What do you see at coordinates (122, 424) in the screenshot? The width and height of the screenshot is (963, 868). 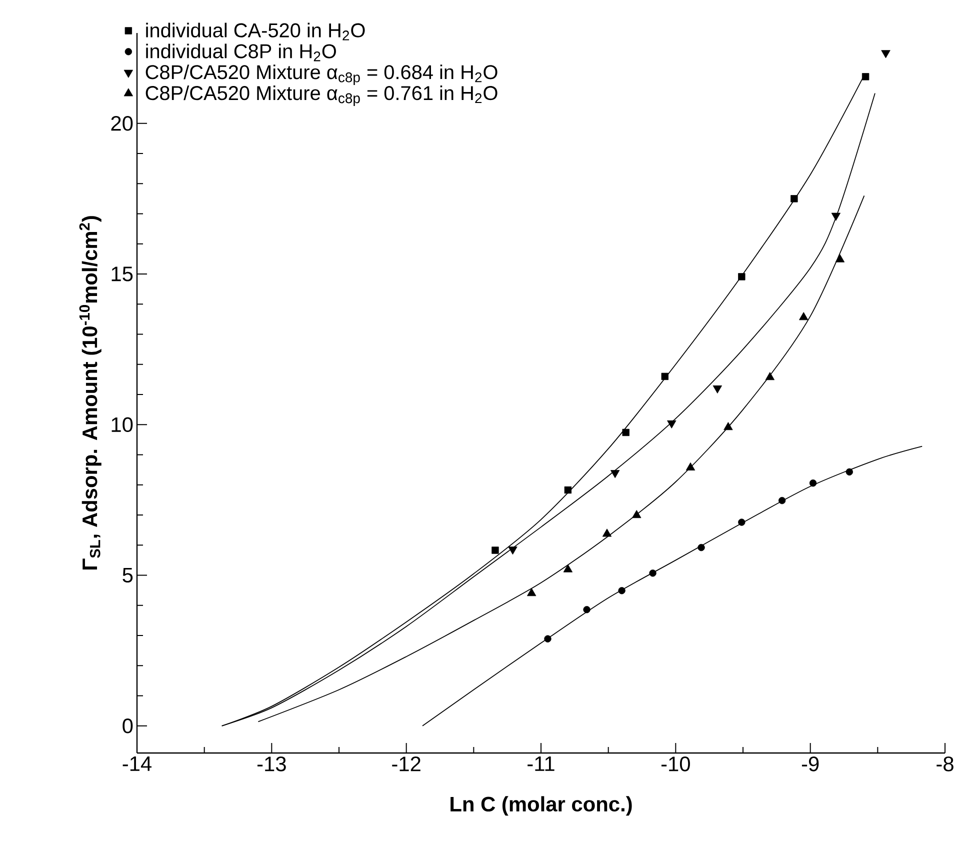 I see `y-tick-label: 10` at bounding box center [122, 424].